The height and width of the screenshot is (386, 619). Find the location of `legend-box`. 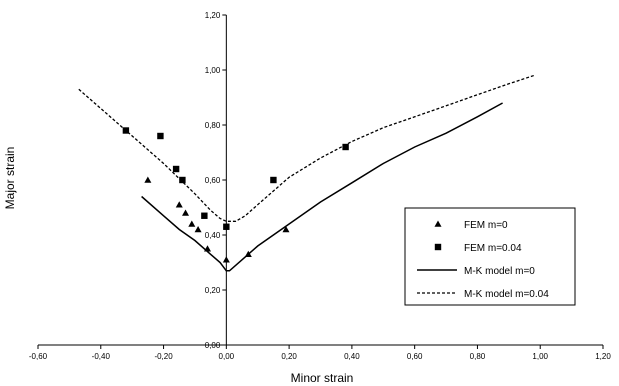

legend-box is located at coordinates (490, 256).